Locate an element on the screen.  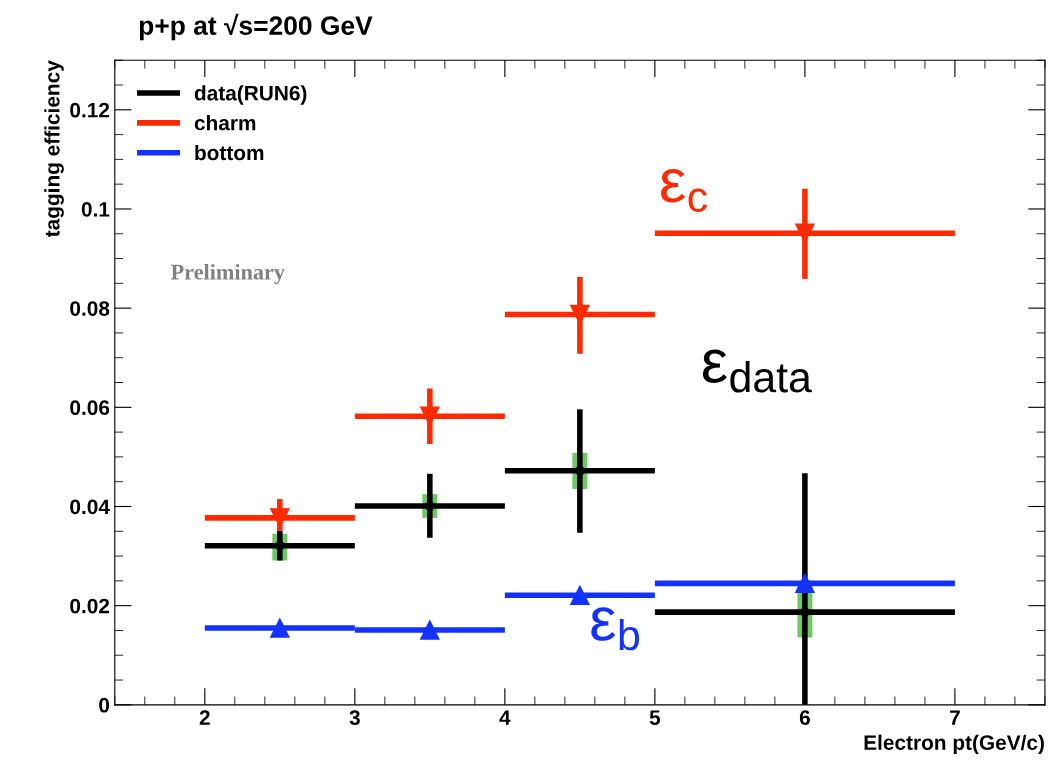
annotation: ε$_{c}$ is located at coordinates (684, 191).